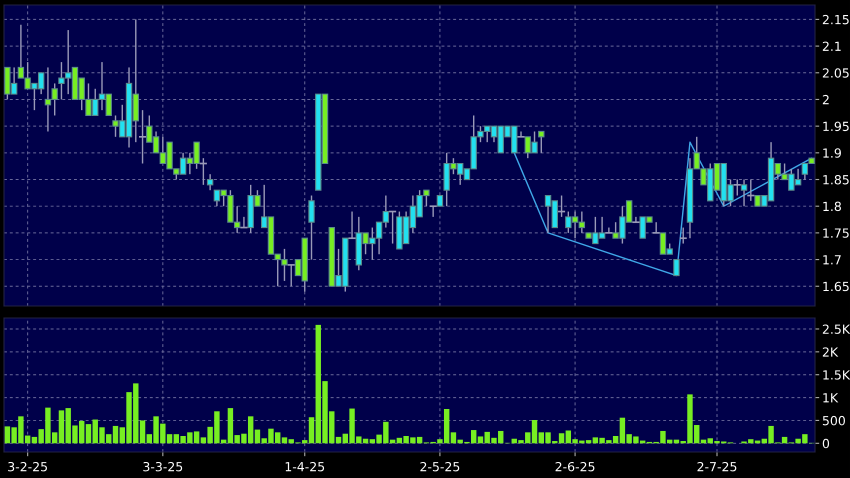  Describe the element at coordinates (836, 287) in the screenshot. I see `y-tick-label: 1.65` at that location.